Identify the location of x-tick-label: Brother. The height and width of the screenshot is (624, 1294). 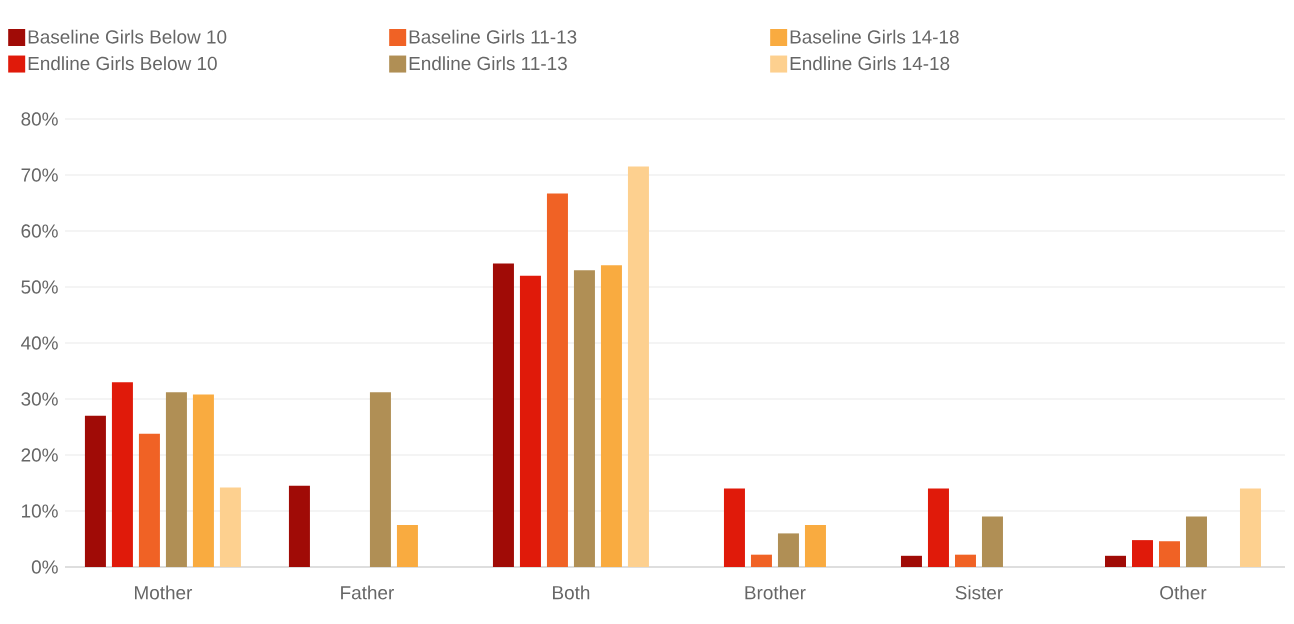
(775, 592).